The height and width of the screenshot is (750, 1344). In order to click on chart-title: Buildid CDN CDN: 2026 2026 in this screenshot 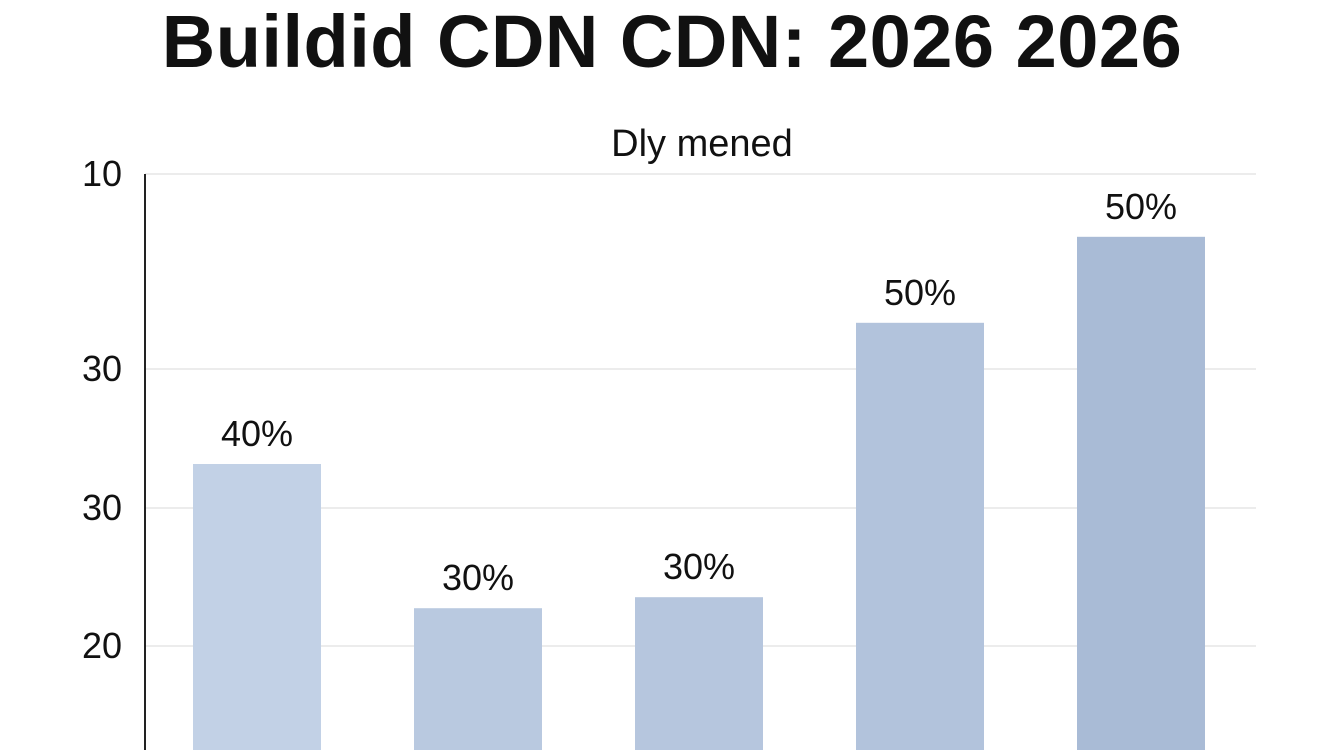, I will do `click(672, 41)`.